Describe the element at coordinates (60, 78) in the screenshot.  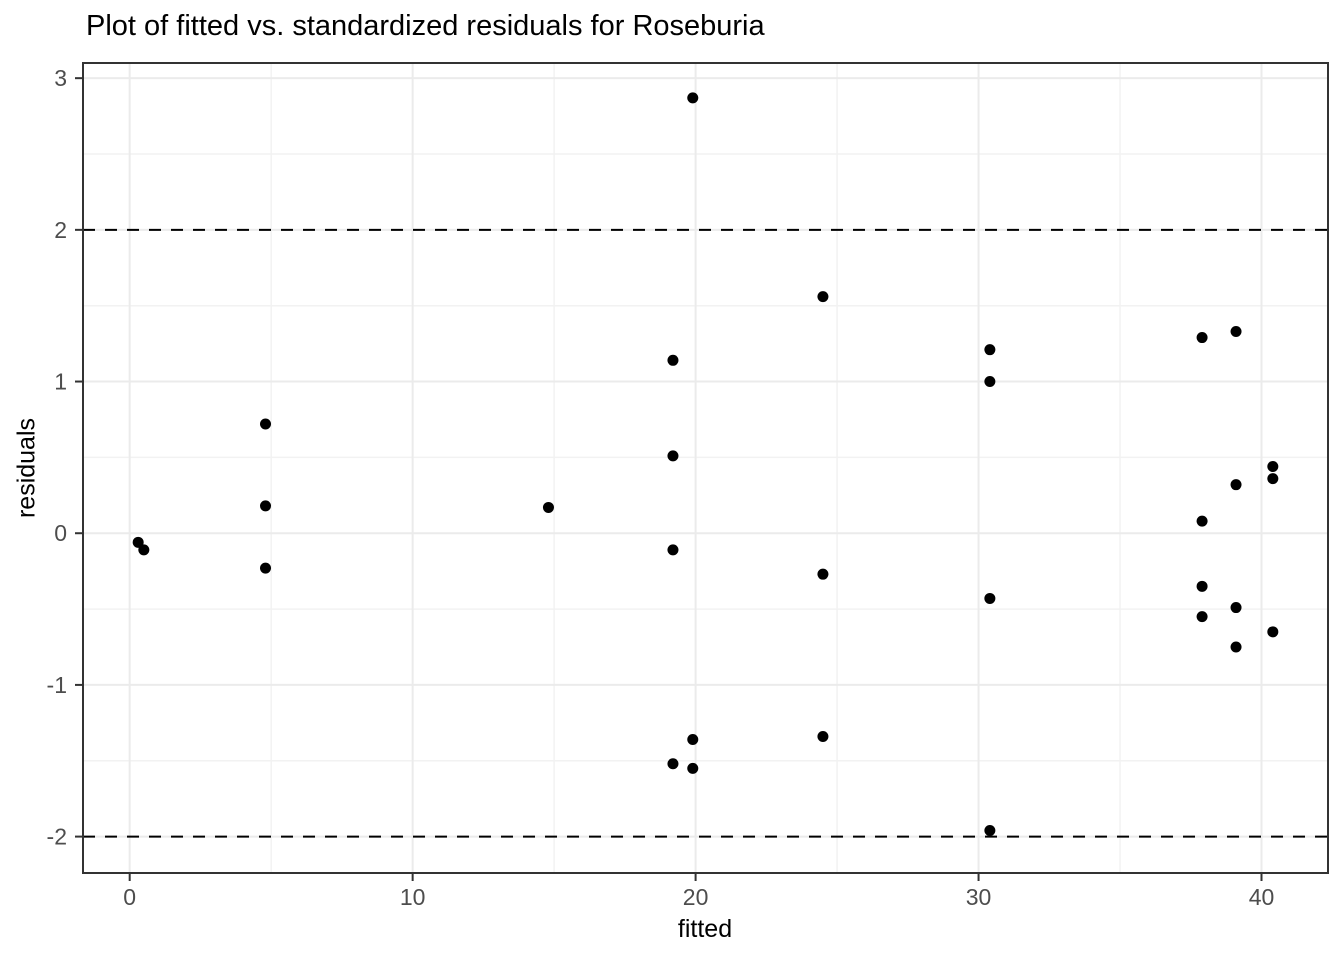
I see `y-tick-label: 3` at that location.